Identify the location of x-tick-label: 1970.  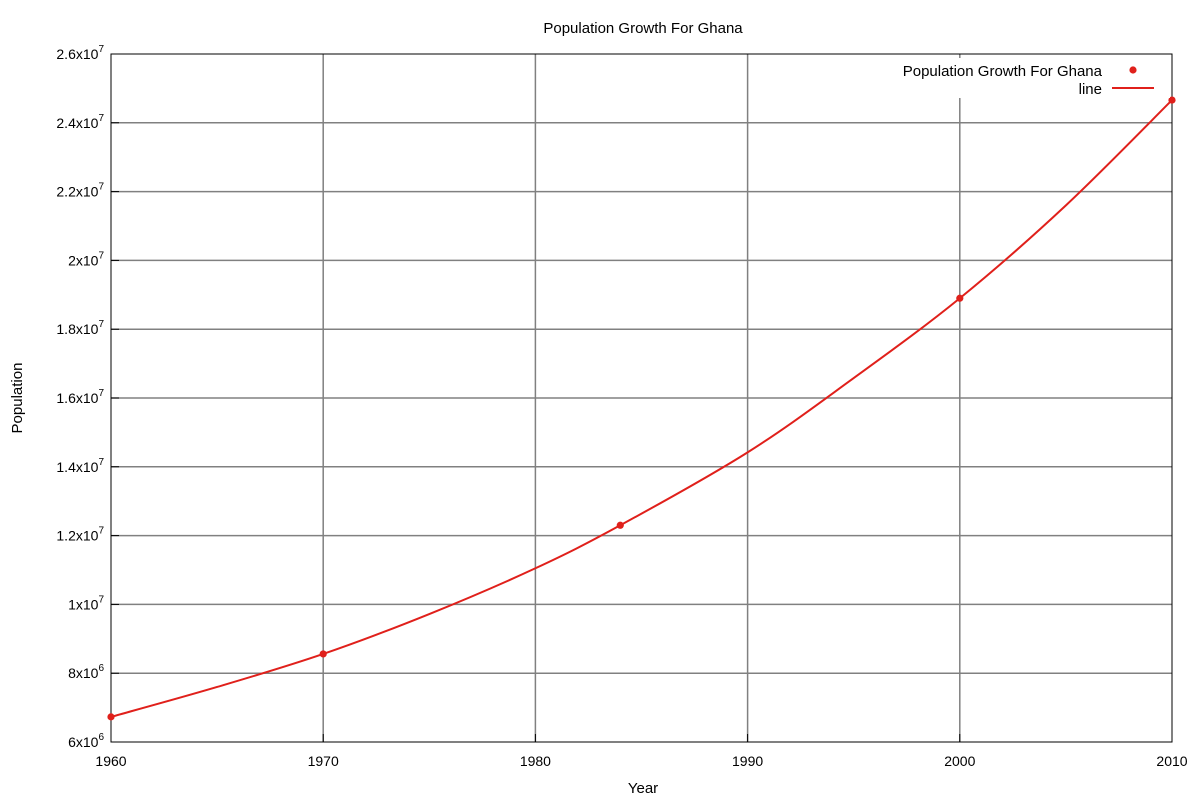
(323, 761).